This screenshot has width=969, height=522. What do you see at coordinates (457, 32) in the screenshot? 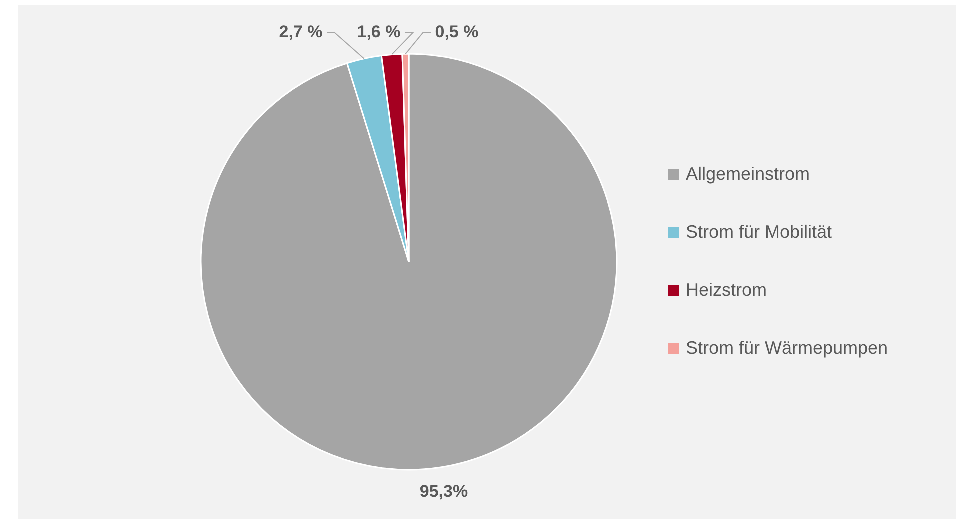
I see `data-label: 0,5 %` at bounding box center [457, 32].